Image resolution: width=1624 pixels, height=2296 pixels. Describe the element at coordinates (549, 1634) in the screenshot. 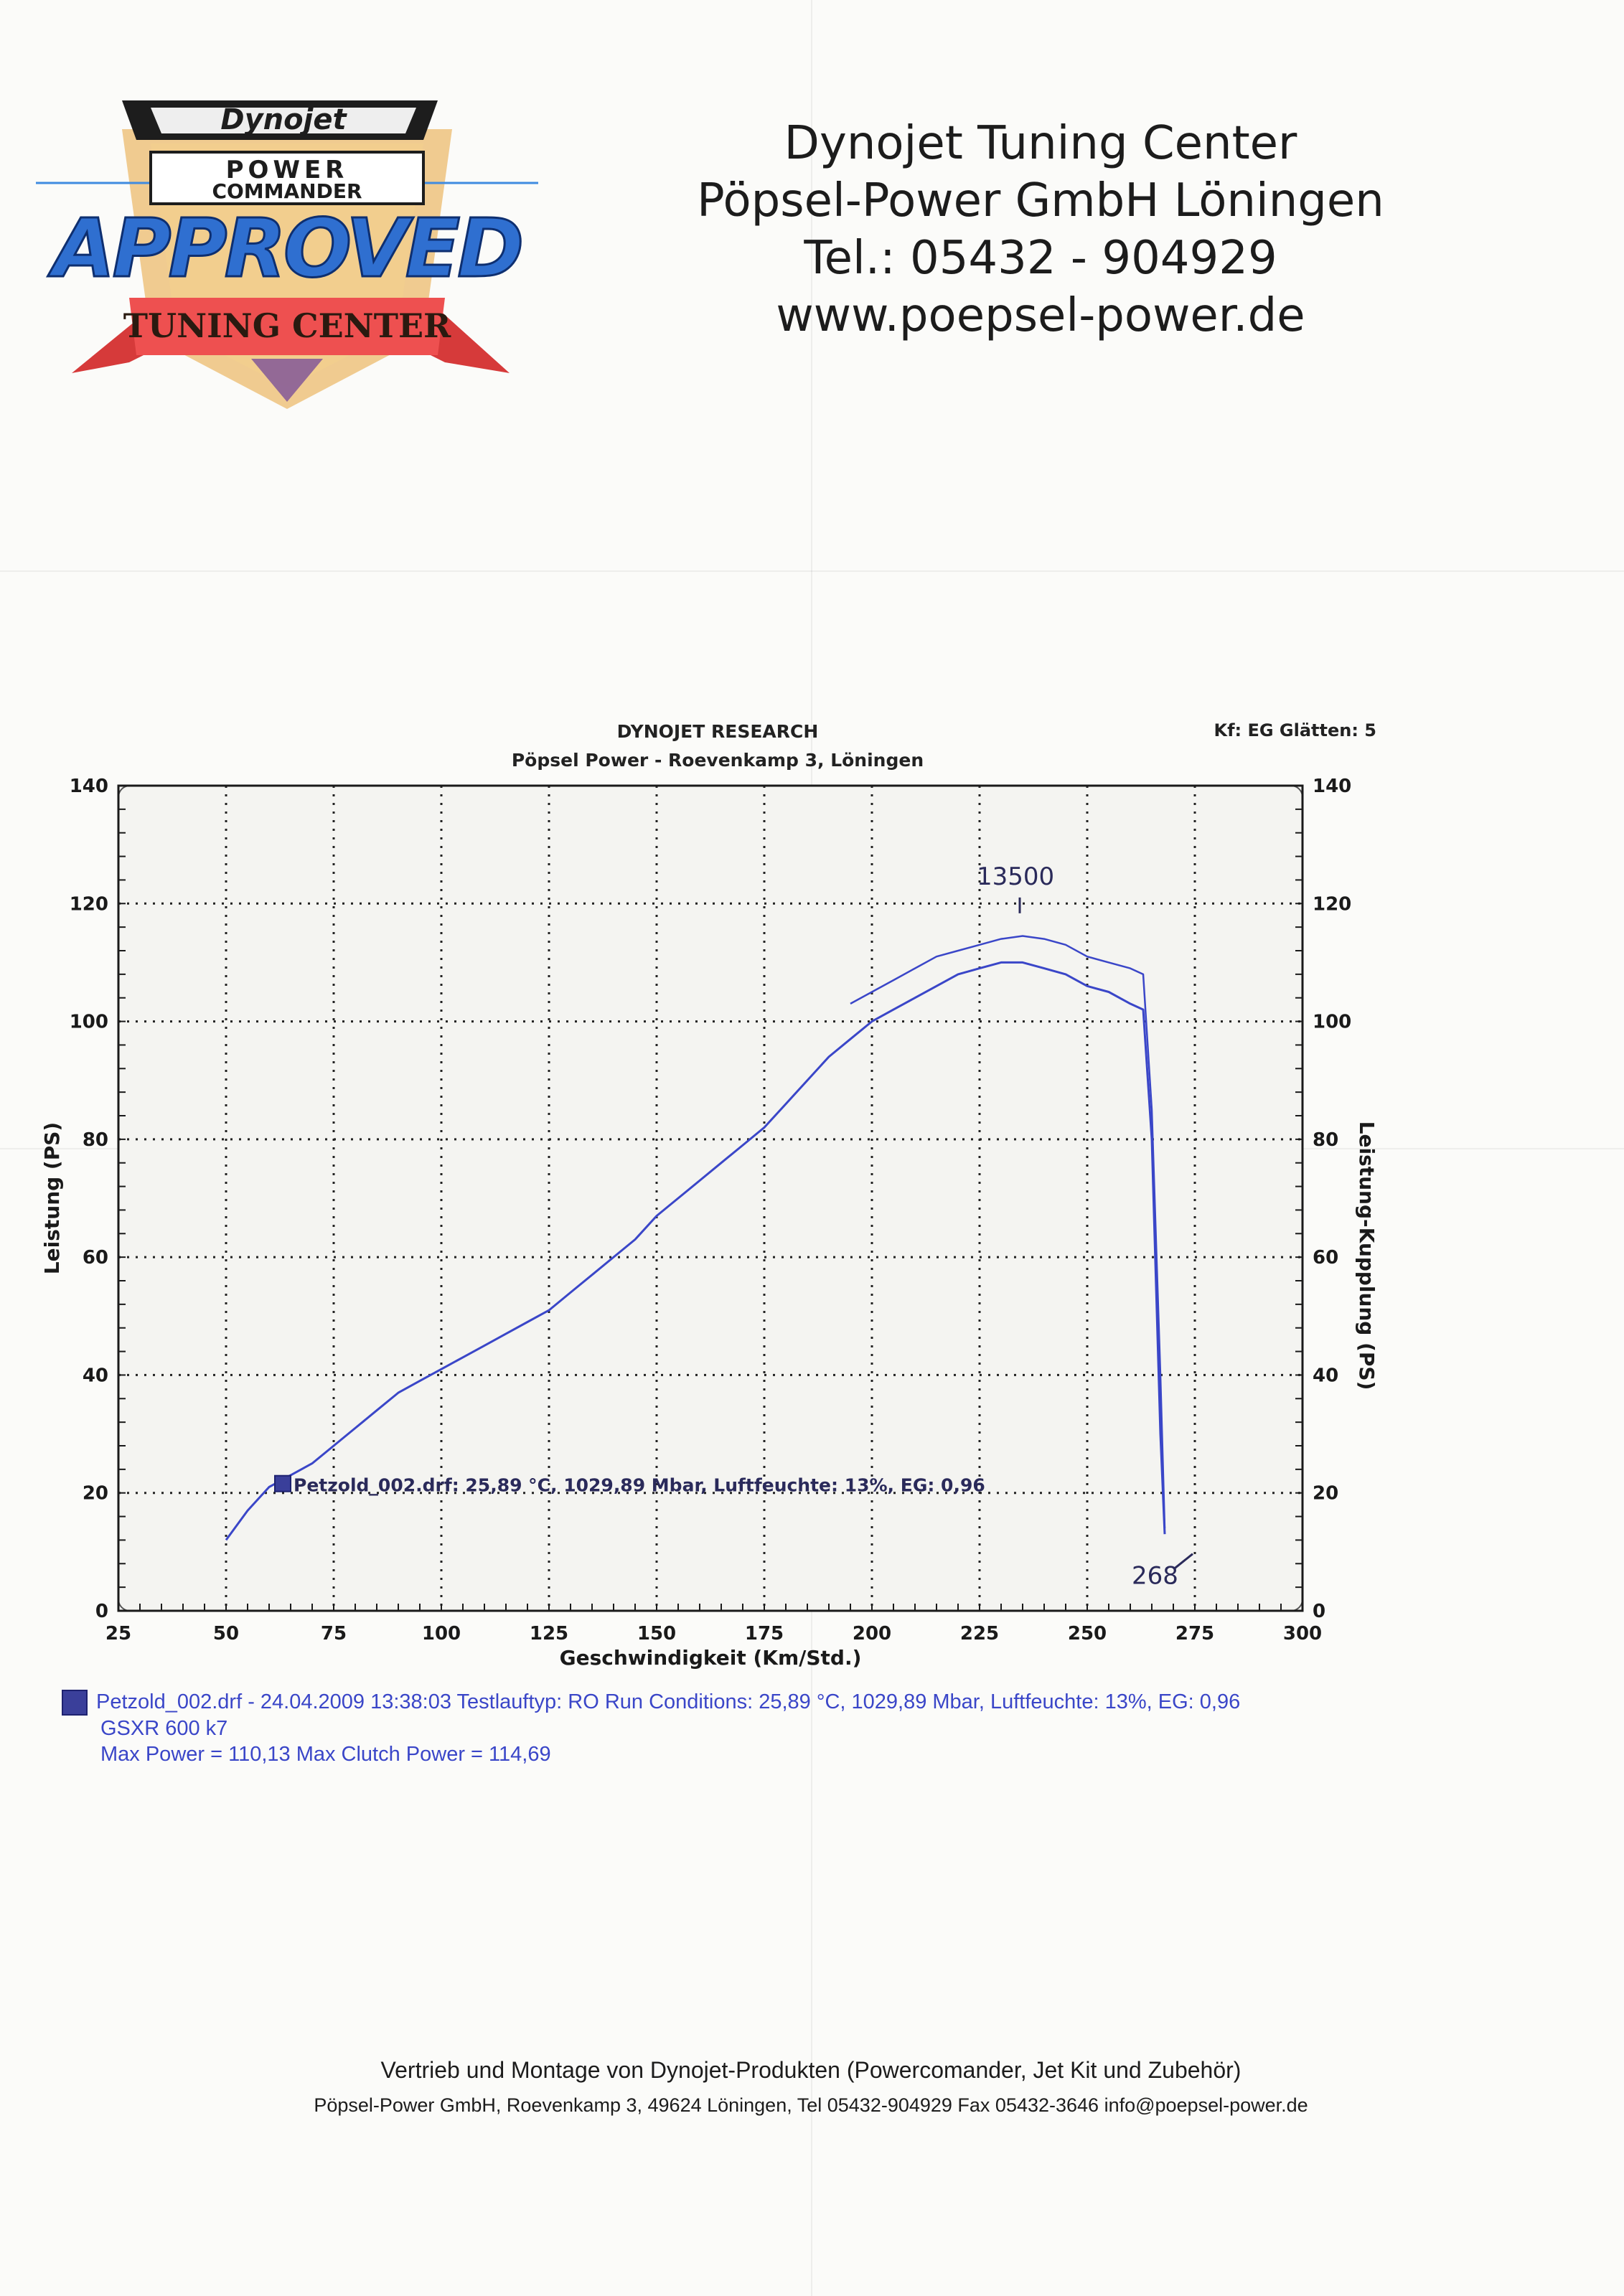

I see `x-tick-label: 125` at that location.